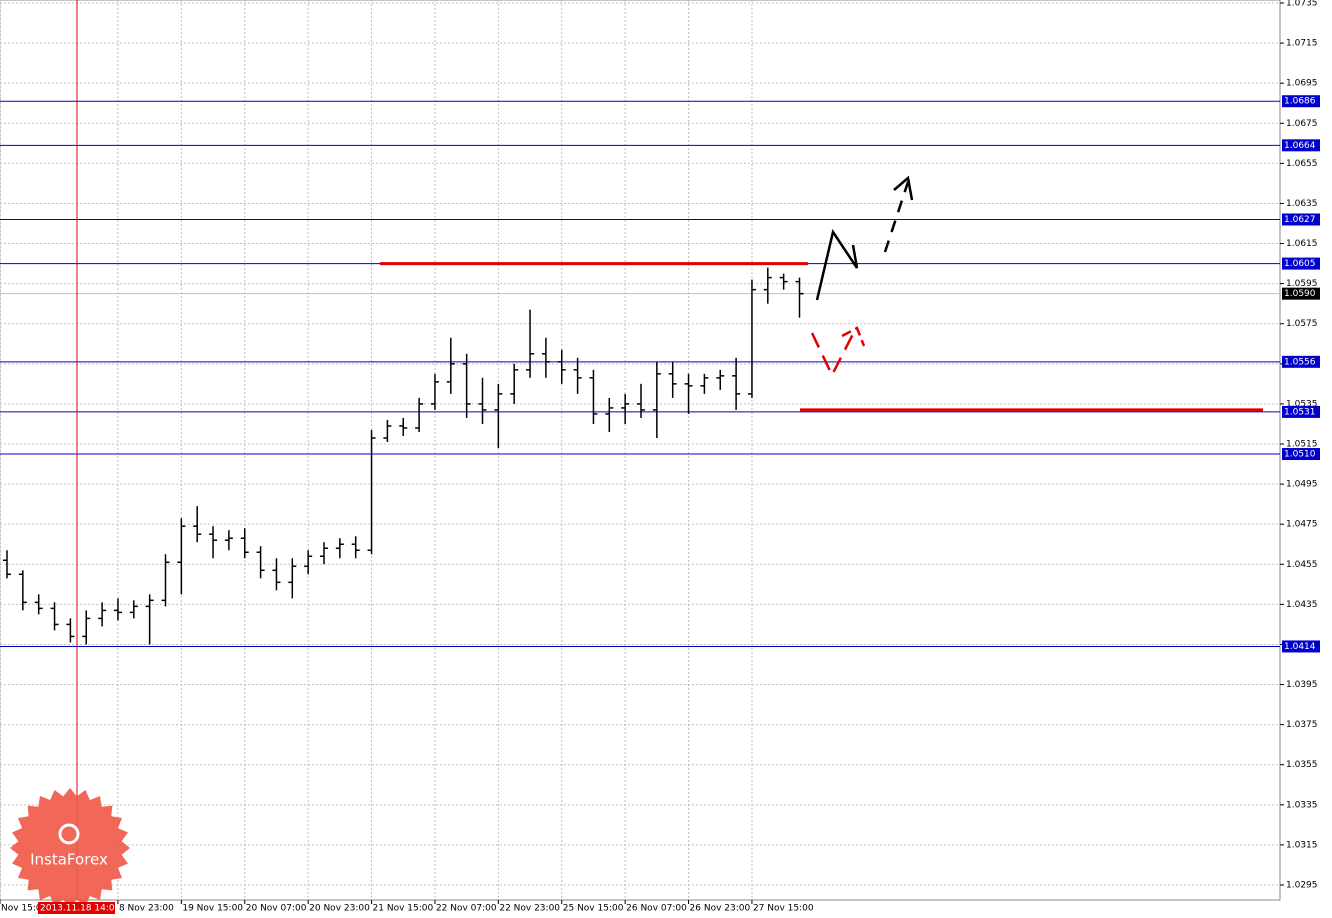 This screenshot has height=918, width=1332. I want to click on level-label: 1.0414, so click(1300, 647).